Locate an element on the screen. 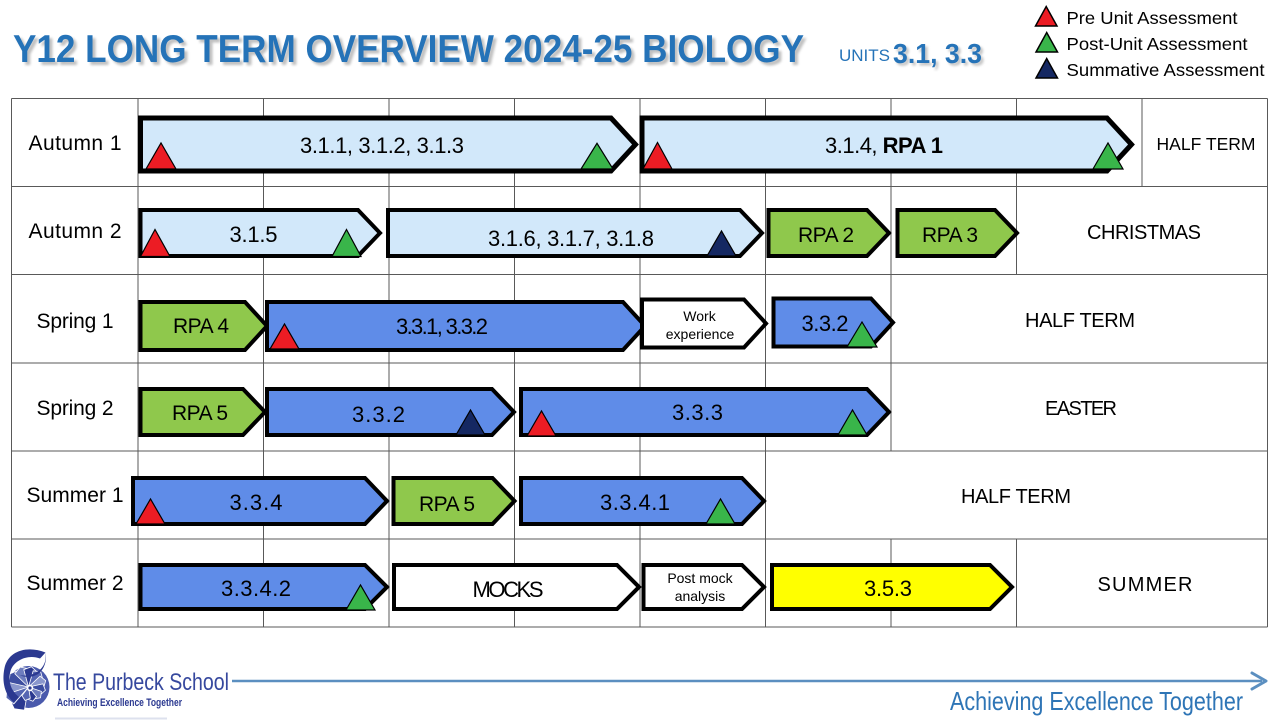  svg-text: Summative Assessment is located at coordinates (1166, 70).